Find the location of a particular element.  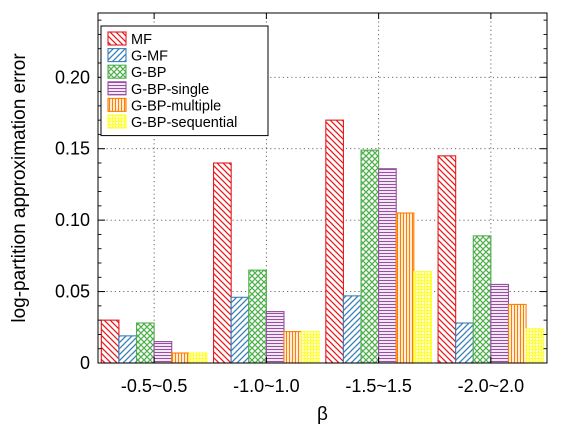

y-tick-label: 0 is located at coordinates (85, 363).